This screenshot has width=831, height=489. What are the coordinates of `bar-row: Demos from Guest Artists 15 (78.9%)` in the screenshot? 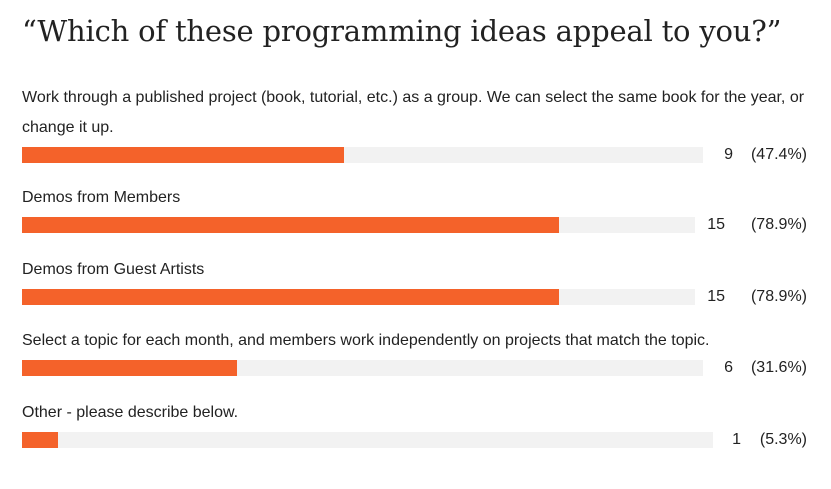 It's located at (416, 280).